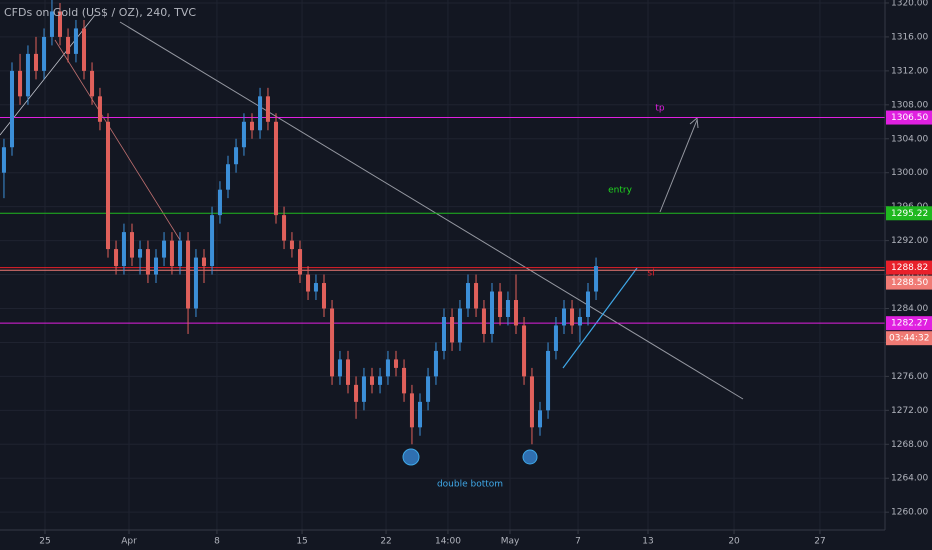 The height and width of the screenshot is (550, 932). Describe the element at coordinates (448, 542) in the screenshot. I see `x-tick-label: 14:00` at that location.